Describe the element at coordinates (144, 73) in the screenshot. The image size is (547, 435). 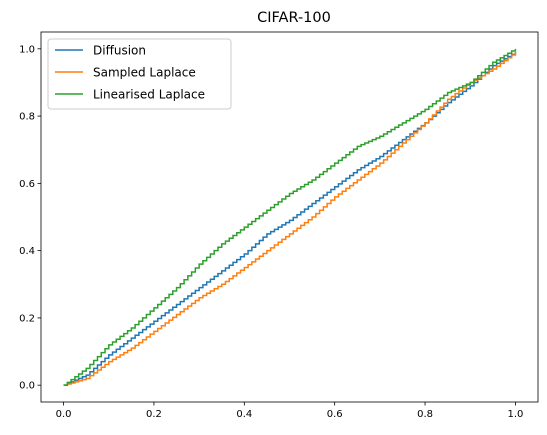
I see `legend-label: Sampled Laplace` at that location.